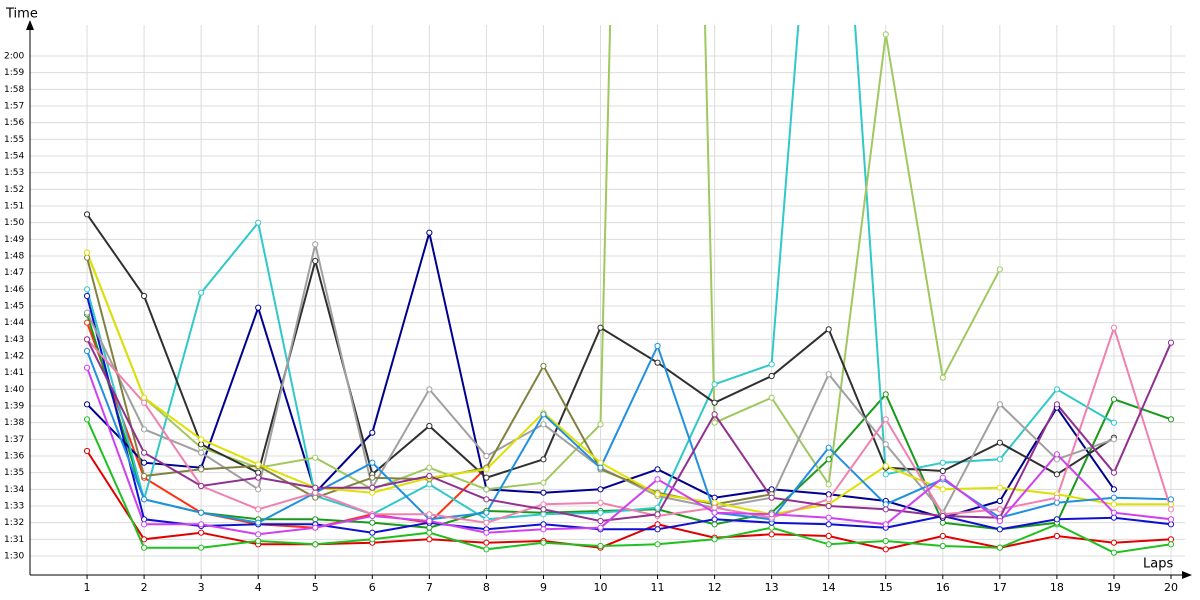  Describe the element at coordinates (258, 587) in the screenshot. I see `x-tick-label: 4` at that location.